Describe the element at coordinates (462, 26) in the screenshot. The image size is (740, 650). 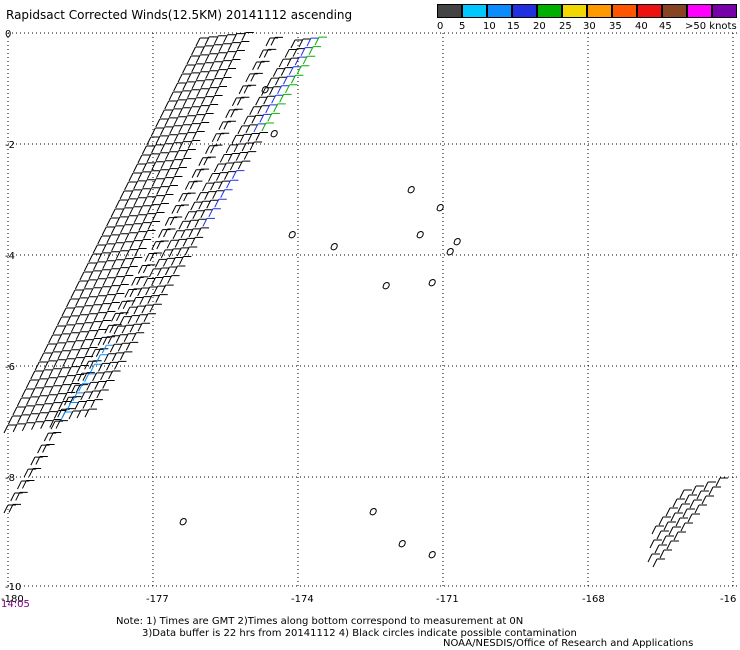
I see `legend-label: 5` at that location.